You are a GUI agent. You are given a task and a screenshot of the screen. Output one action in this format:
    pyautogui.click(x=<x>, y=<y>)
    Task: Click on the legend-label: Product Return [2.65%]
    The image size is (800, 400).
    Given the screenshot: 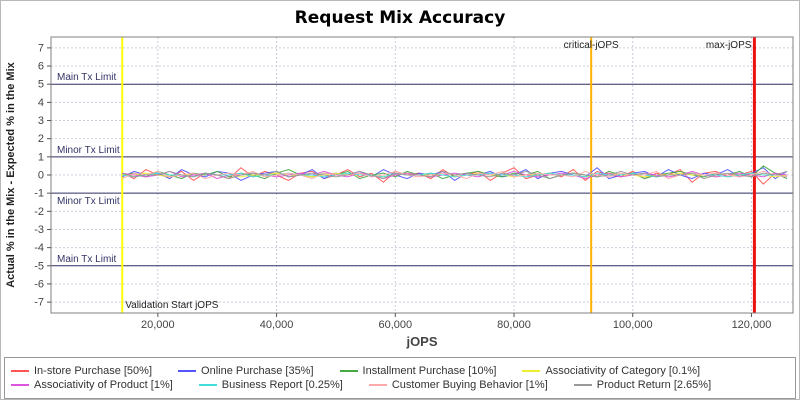 What is the action you would take?
    pyautogui.click(x=654, y=385)
    